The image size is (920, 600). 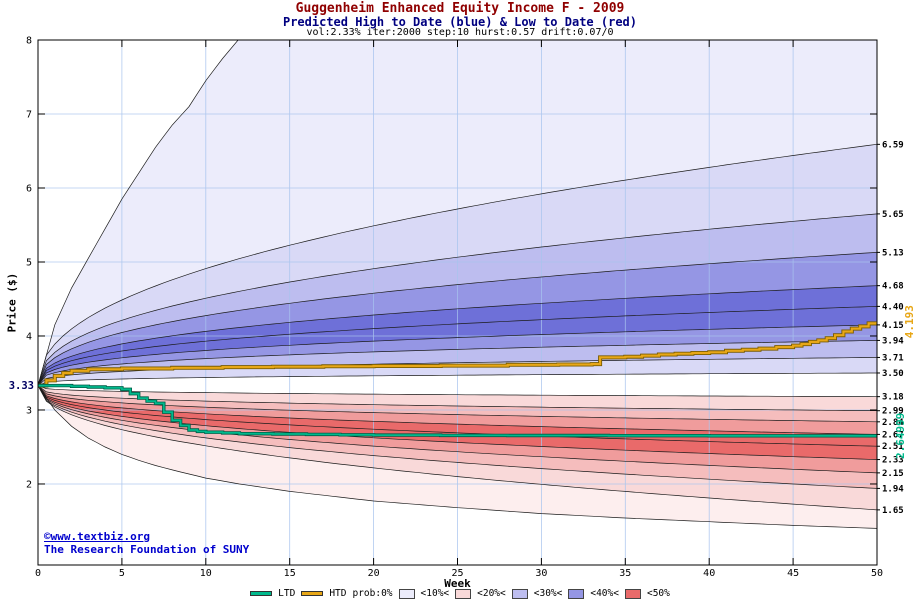 What do you see at coordinates (877, 573) in the screenshot?
I see `x-tick-label: 50` at bounding box center [877, 573].